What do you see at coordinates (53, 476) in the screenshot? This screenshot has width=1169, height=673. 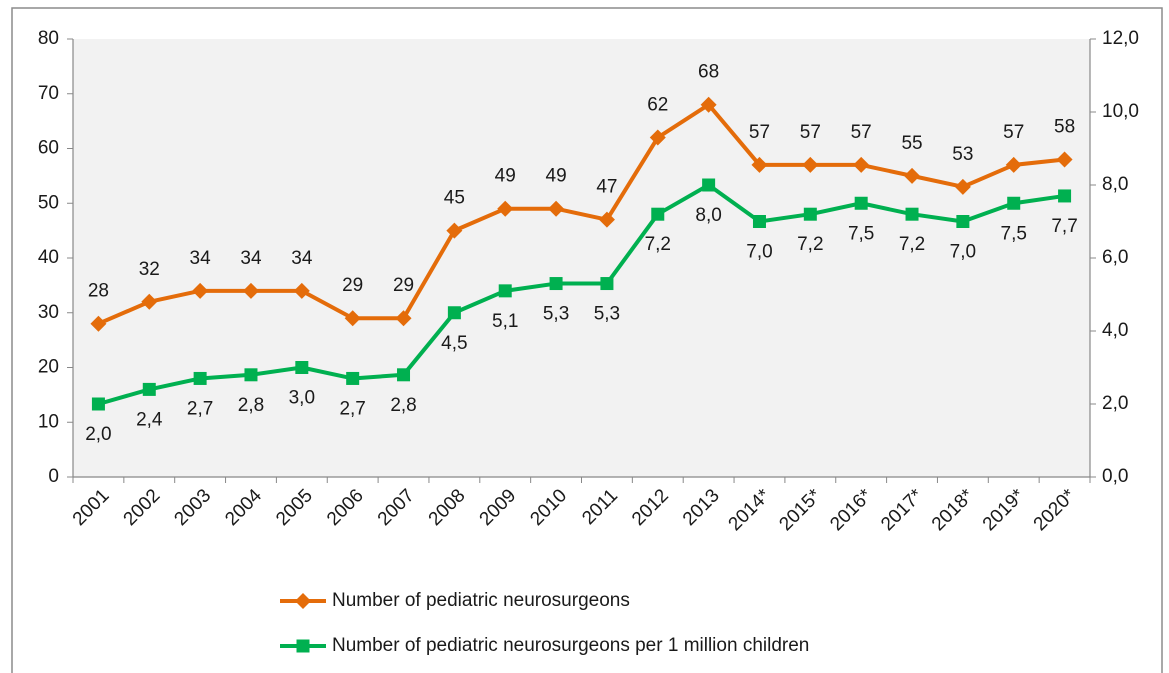 I see `y-tick-label: 0` at bounding box center [53, 476].